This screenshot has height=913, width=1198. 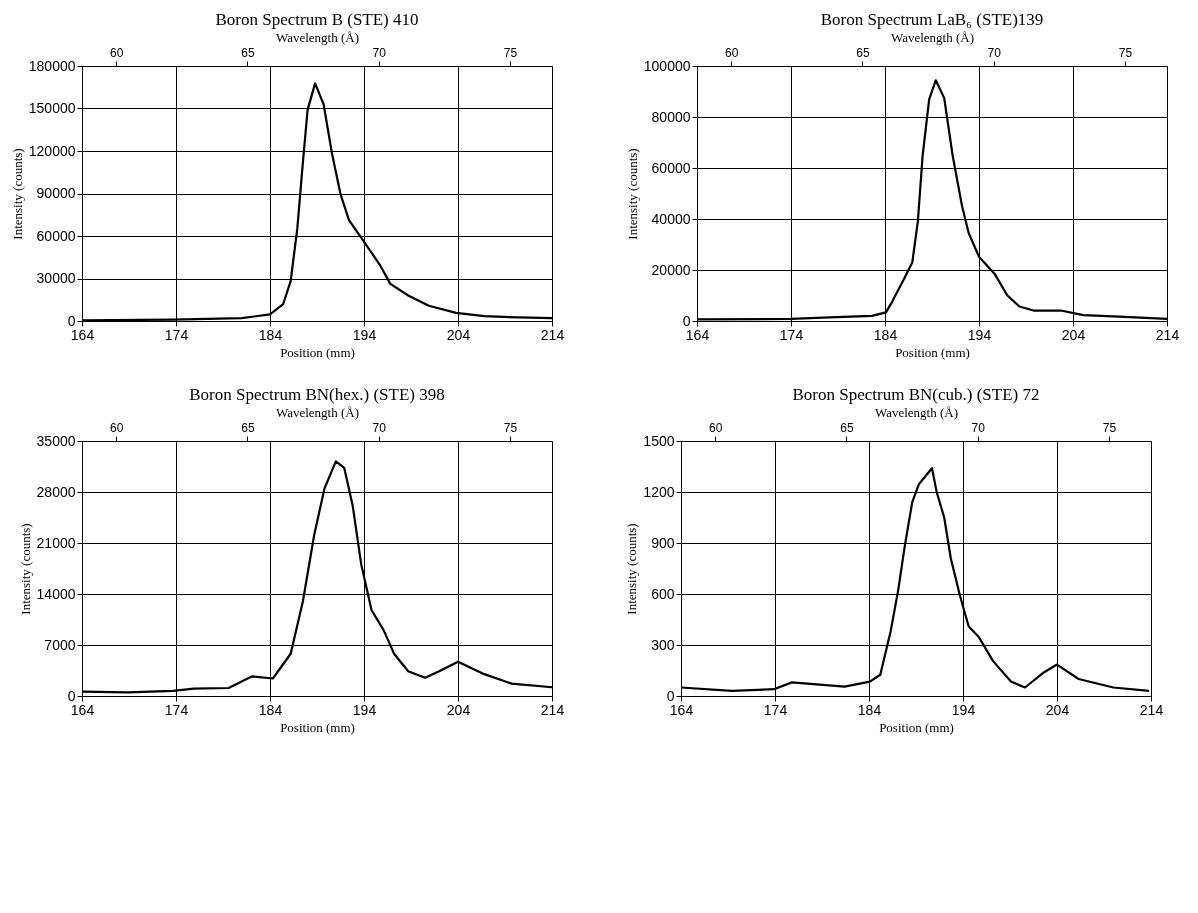 I want to click on y-tick-label: 35000, so click(x=56, y=440).